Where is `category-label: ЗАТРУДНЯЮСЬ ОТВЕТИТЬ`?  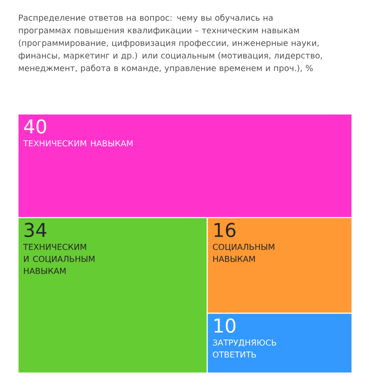
category-label: ЗАТРУДНЯЮСЬ ОТВЕТИТЬ is located at coordinates (244, 348).